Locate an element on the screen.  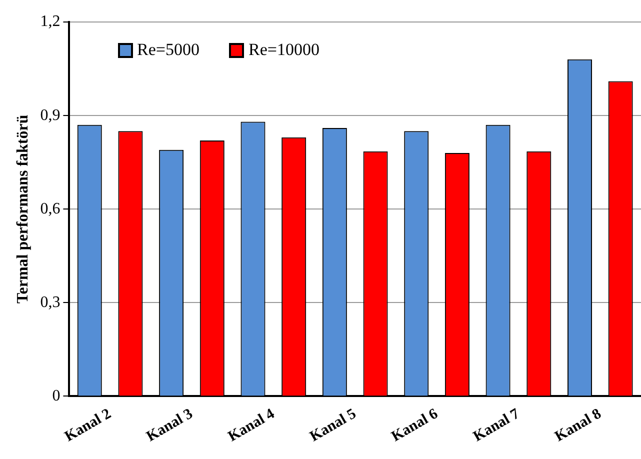
legend-label: Re=5000 is located at coordinates (168, 50).